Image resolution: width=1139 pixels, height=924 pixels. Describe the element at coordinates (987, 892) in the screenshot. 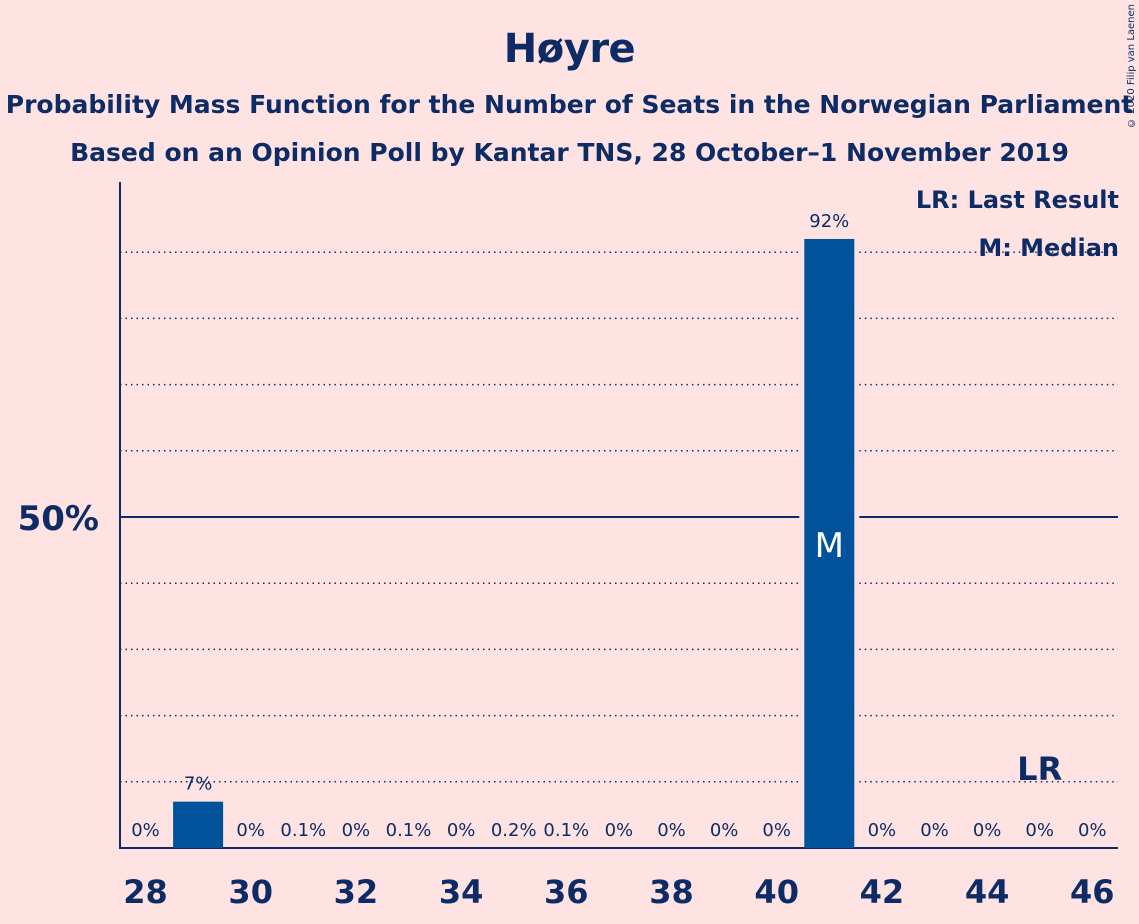

I see `x-tick-label: 44` at that location.